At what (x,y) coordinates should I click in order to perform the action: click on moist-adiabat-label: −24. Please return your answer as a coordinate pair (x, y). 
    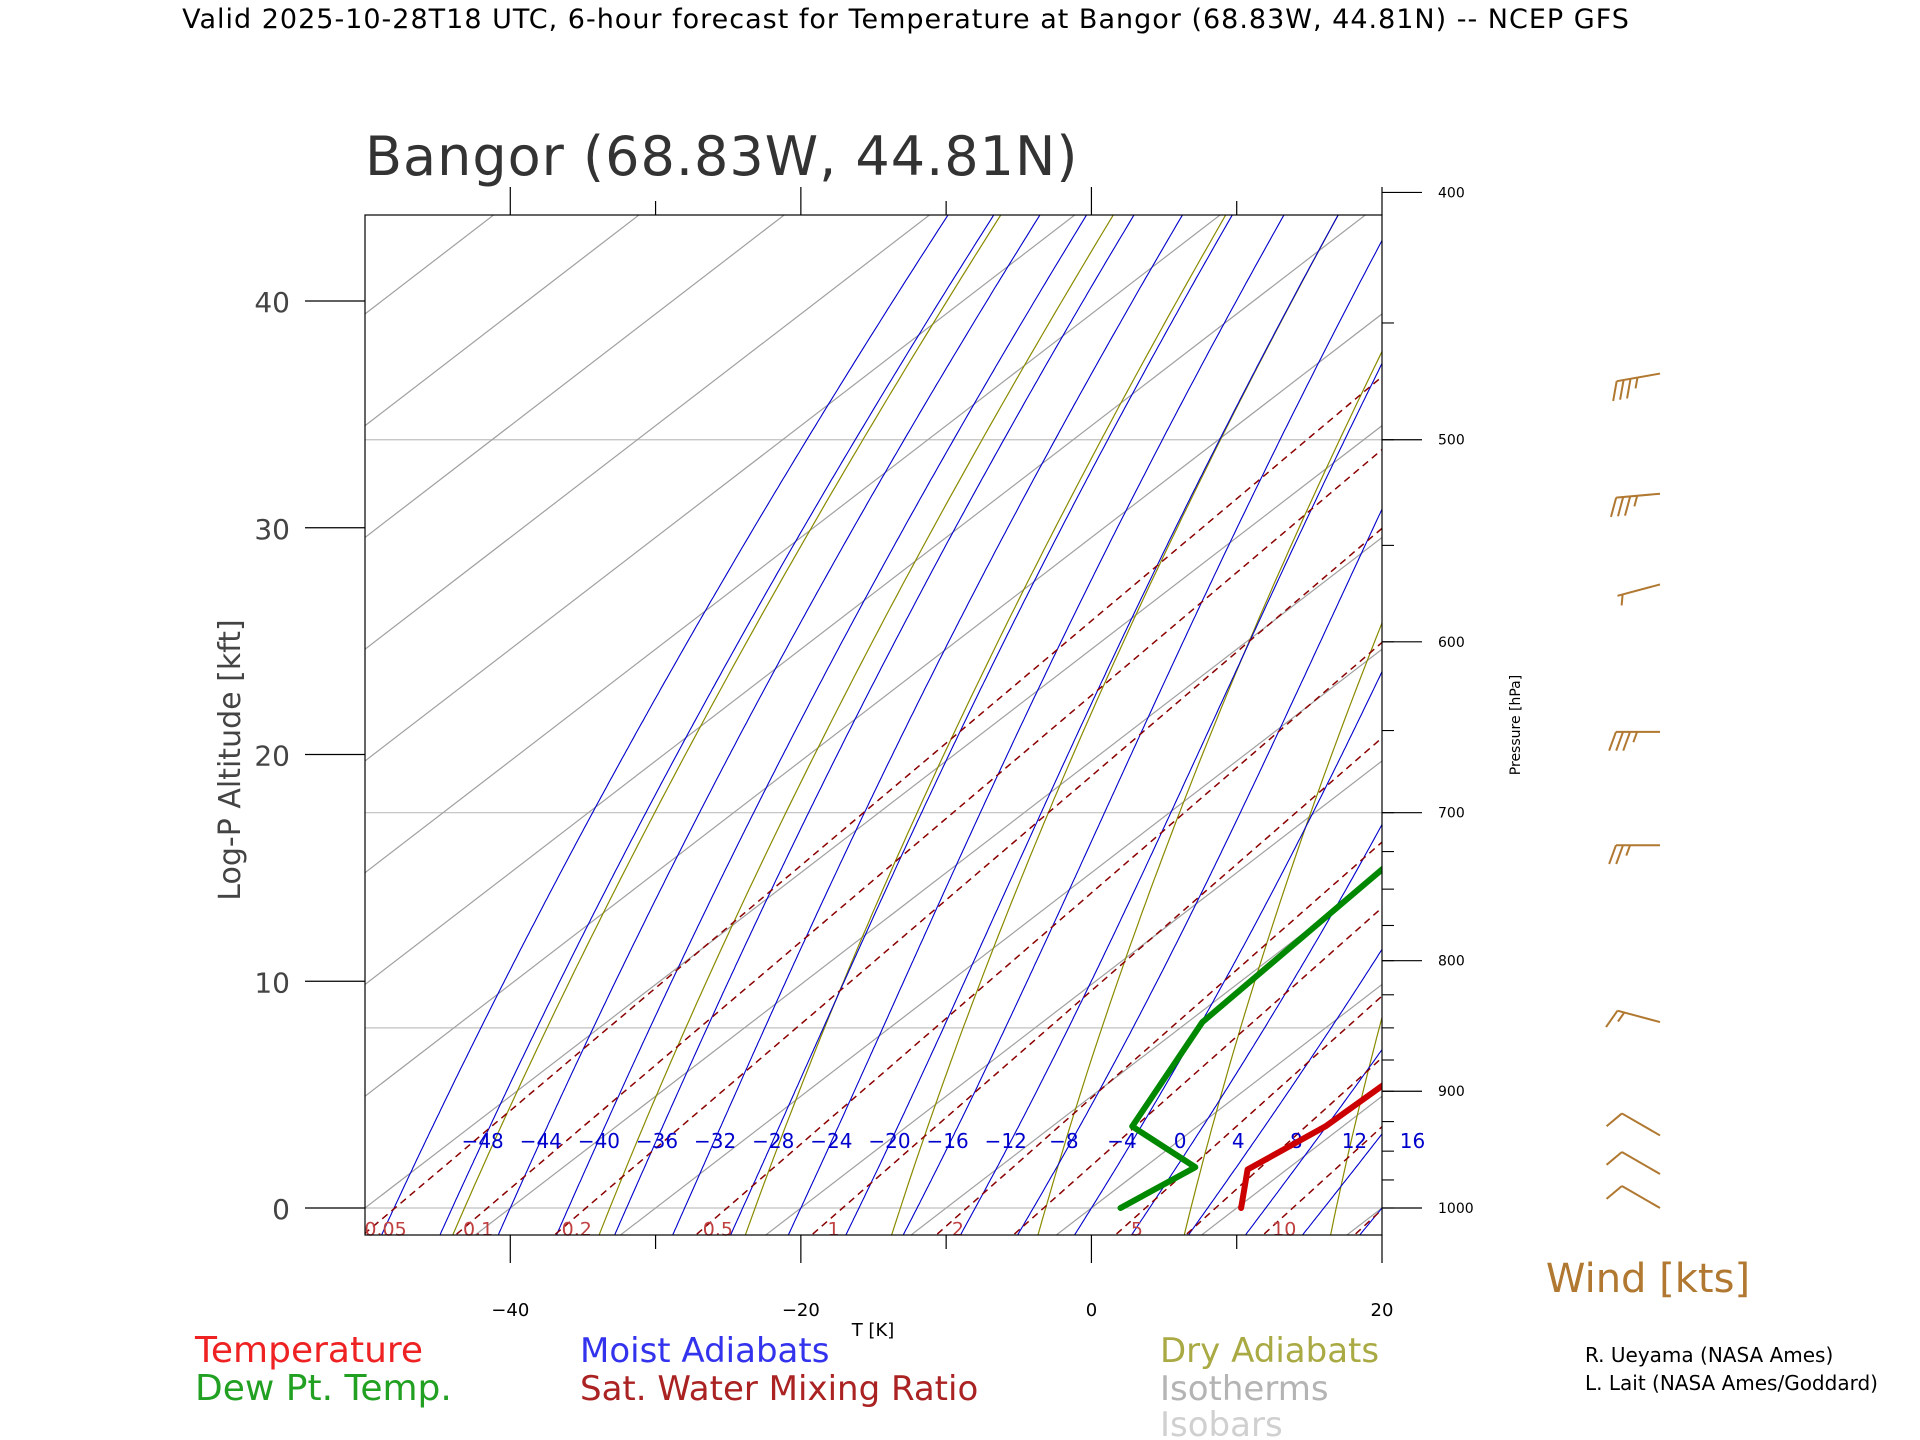
    Looking at the image, I should click on (831, 1141).